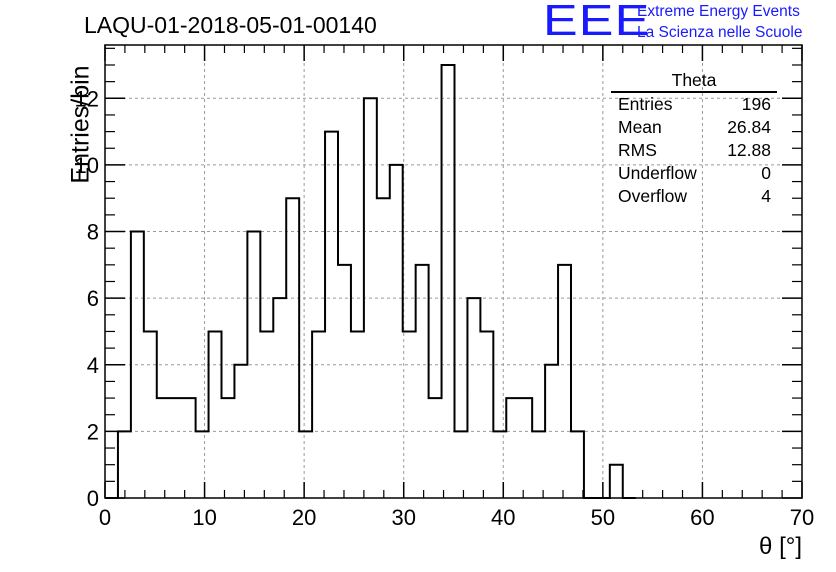 The image size is (836, 572). I want to click on stats-value: 12.88, so click(749, 150).